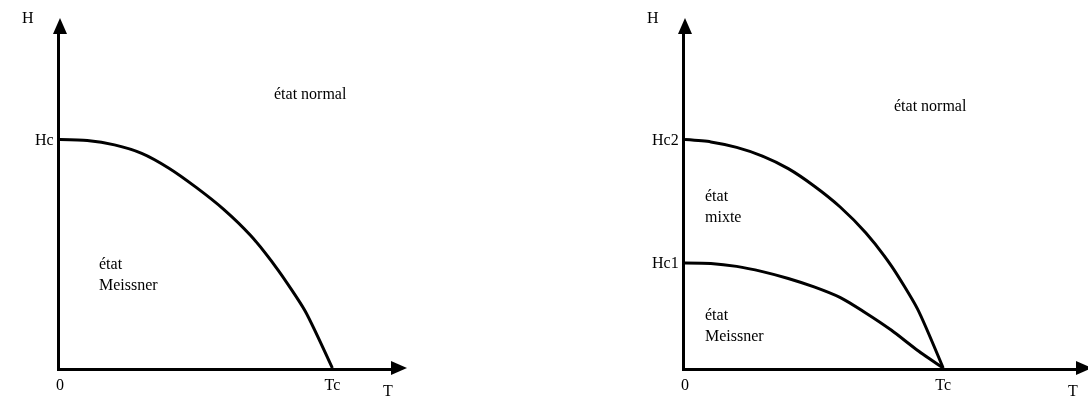  Describe the element at coordinates (723, 206) in the screenshot. I see `annotation: état mixte` at that location.